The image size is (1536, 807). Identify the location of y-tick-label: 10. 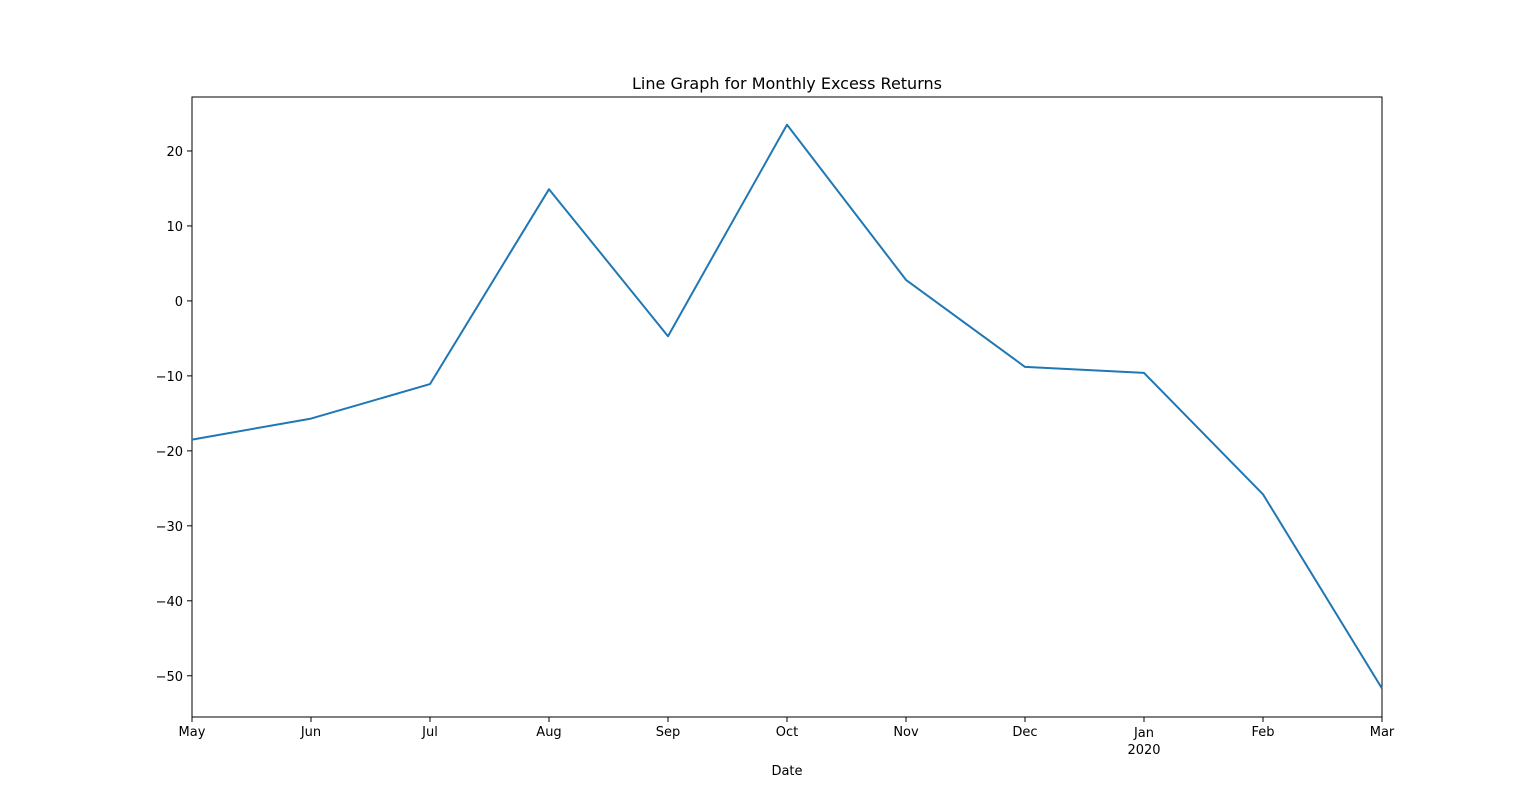
(174, 227).